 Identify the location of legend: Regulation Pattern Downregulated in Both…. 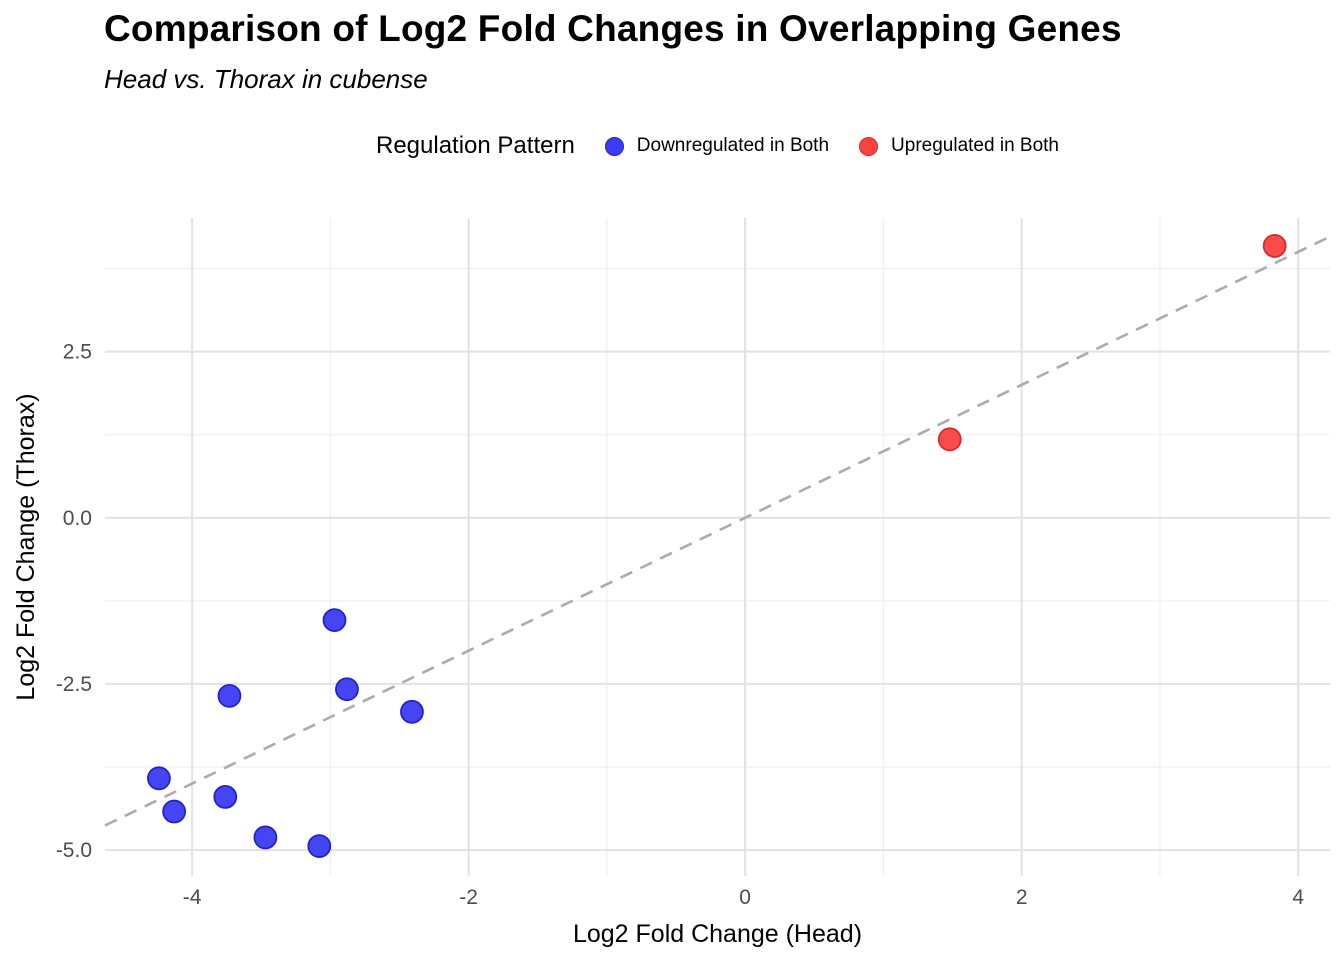
(717, 146).